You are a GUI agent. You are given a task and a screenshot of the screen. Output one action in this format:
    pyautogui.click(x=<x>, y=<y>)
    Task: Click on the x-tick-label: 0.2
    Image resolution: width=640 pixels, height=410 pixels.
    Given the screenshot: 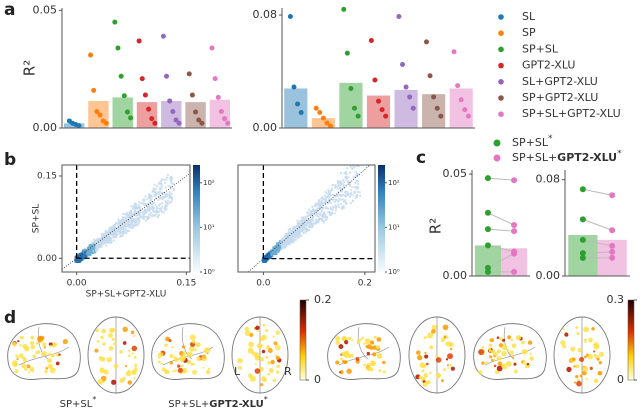 What is the action you would take?
    pyautogui.click(x=365, y=284)
    